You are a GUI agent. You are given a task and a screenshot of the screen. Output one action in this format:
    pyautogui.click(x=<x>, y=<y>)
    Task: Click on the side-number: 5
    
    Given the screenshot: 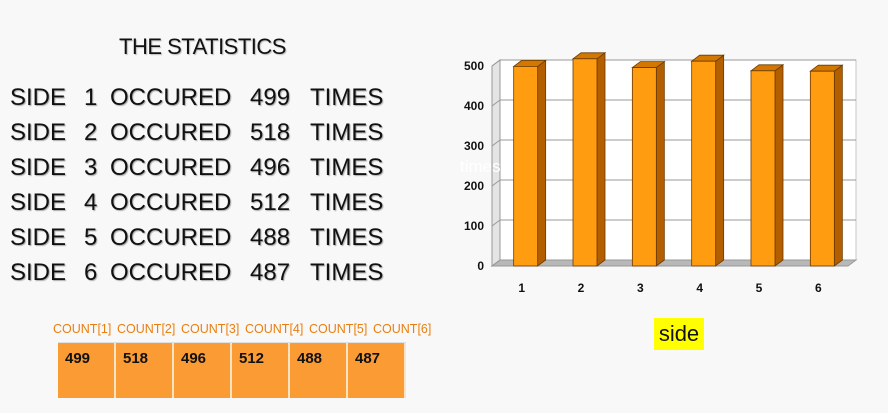 What is the action you would take?
    pyautogui.click(x=91, y=237)
    